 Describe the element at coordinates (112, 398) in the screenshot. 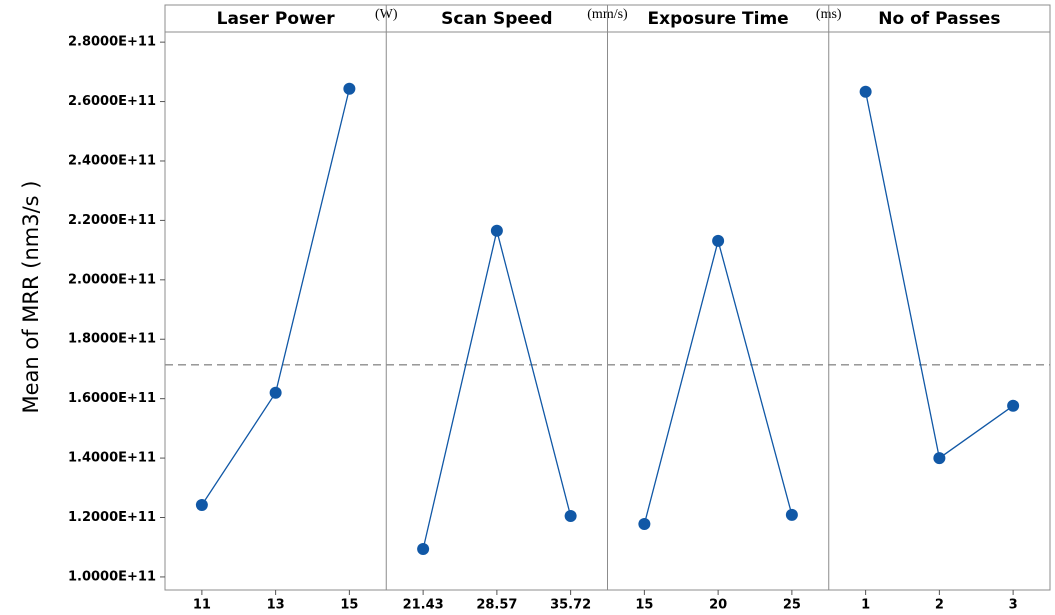

I see `y-tick-label: 1.6000E+11` at that location.